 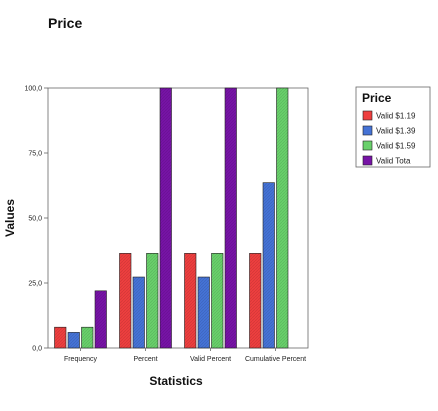 I want to click on legend-label: Valid $1.39, so click(x=396, y=131).